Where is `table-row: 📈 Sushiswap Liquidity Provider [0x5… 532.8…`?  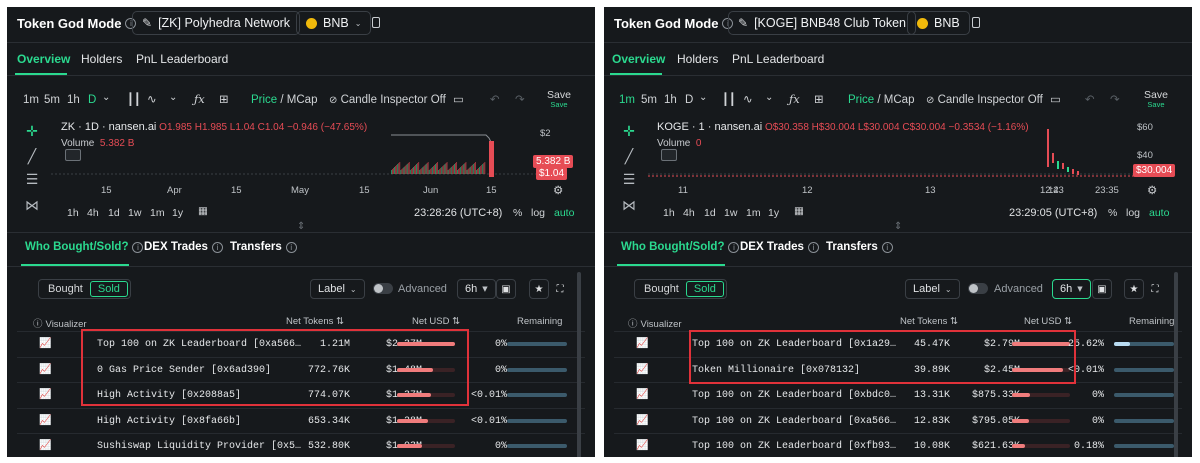 table-row: 📈 Sushiswap Liquidity Provider [0x5… 532.8… is located at coordinates (301, 445).